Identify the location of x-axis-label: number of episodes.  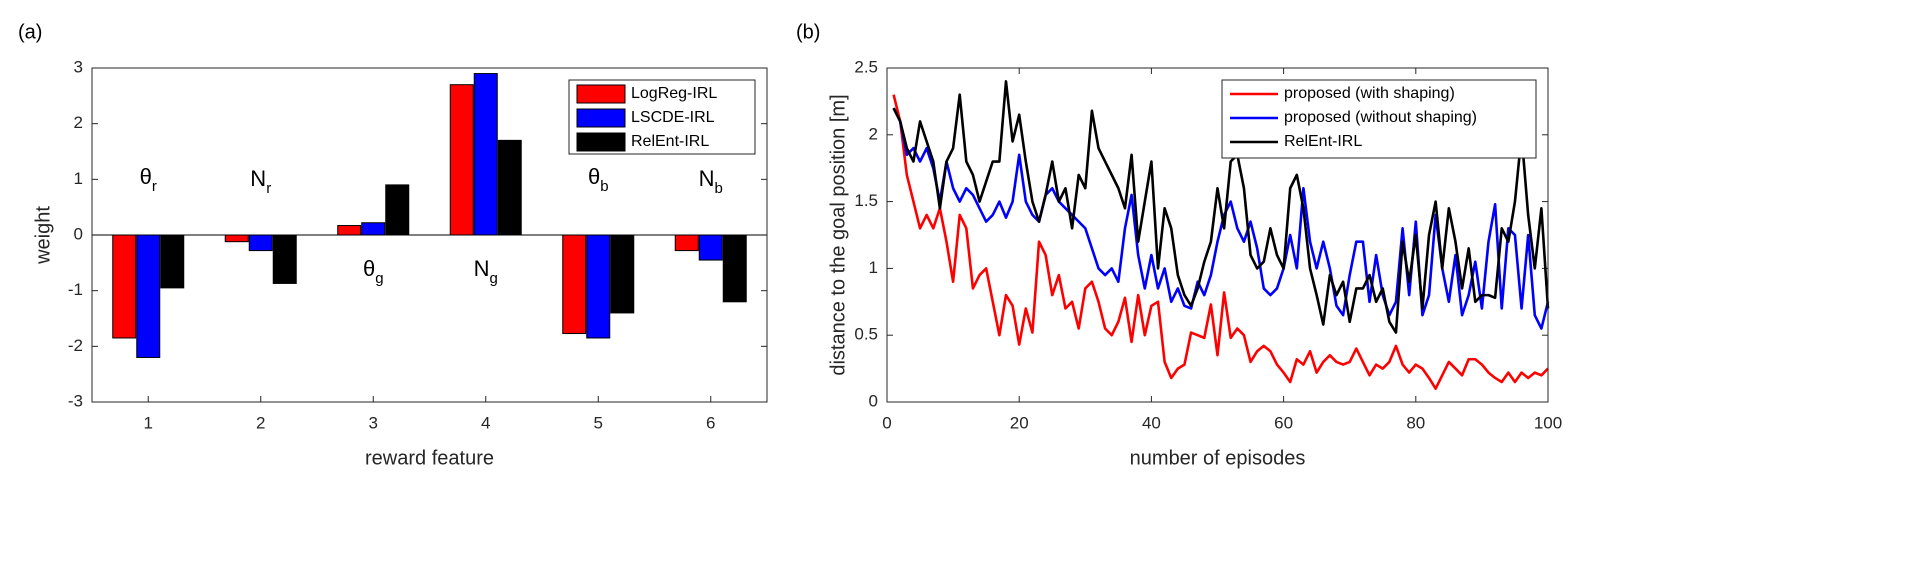
(1218, 458).